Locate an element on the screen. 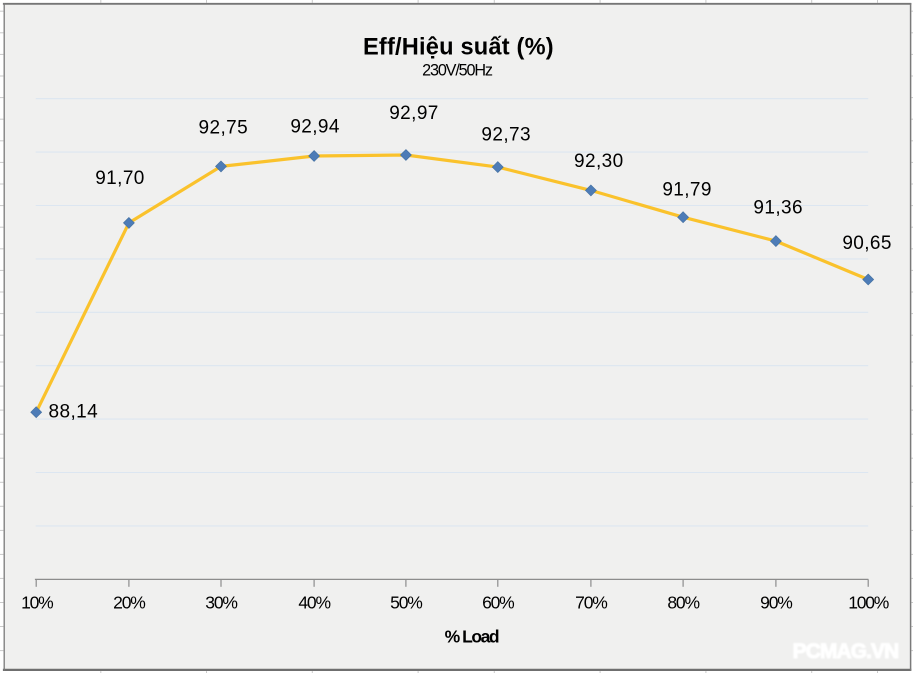  svg-text: 91,36 is located at coordinates (778, 207).